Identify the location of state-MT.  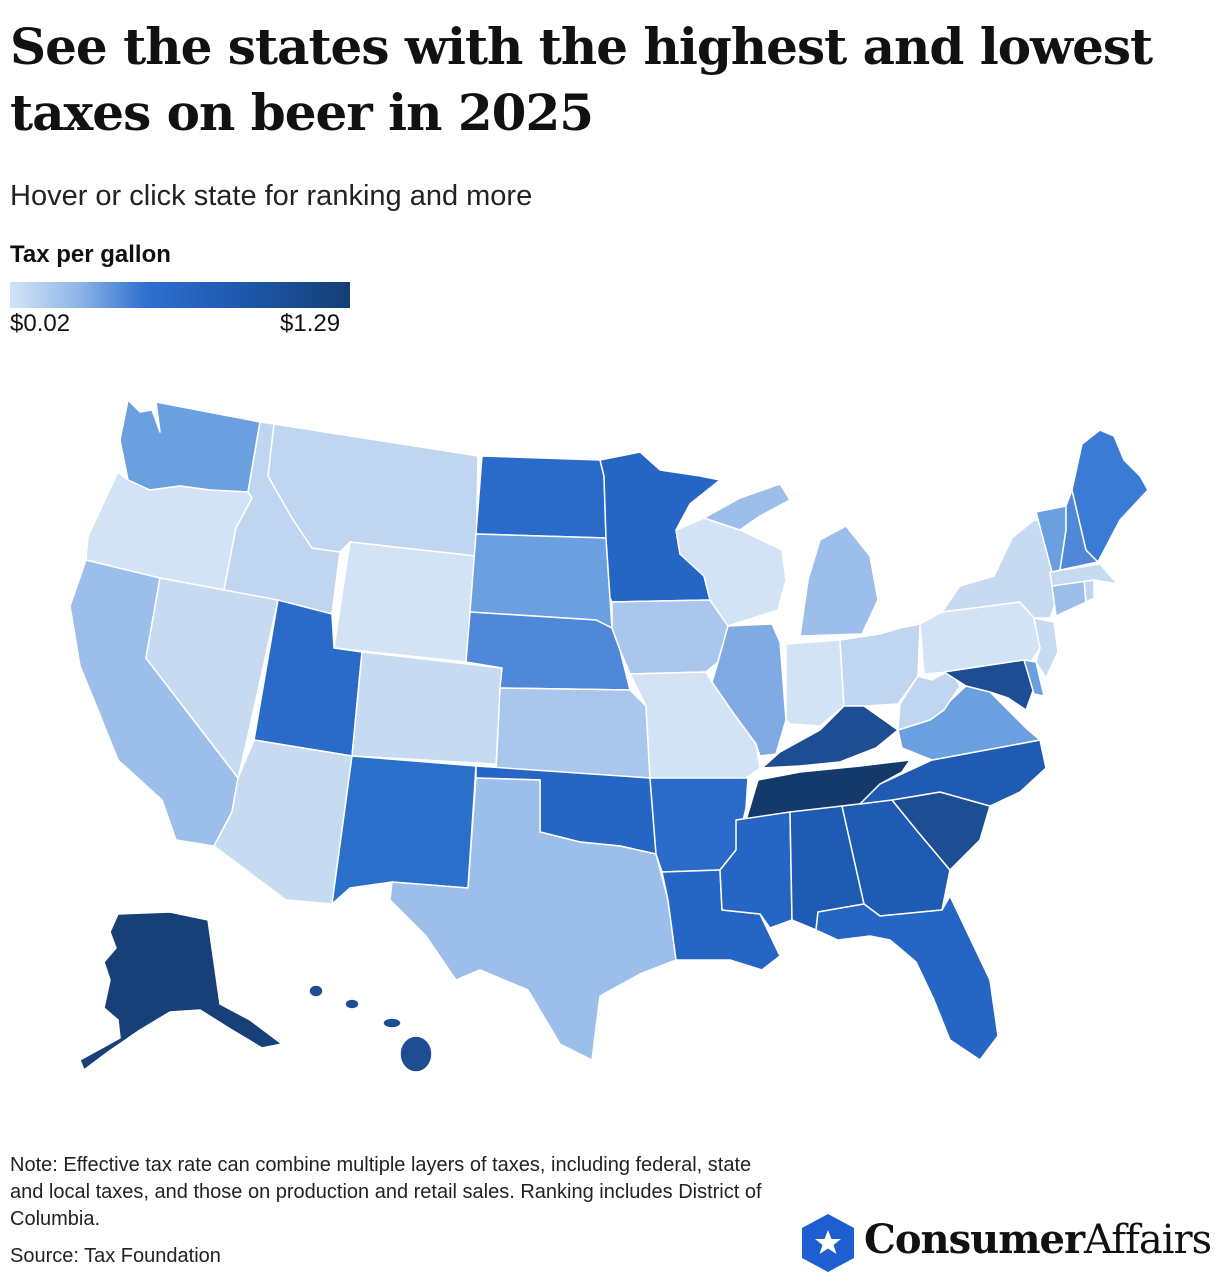
(373, 490).